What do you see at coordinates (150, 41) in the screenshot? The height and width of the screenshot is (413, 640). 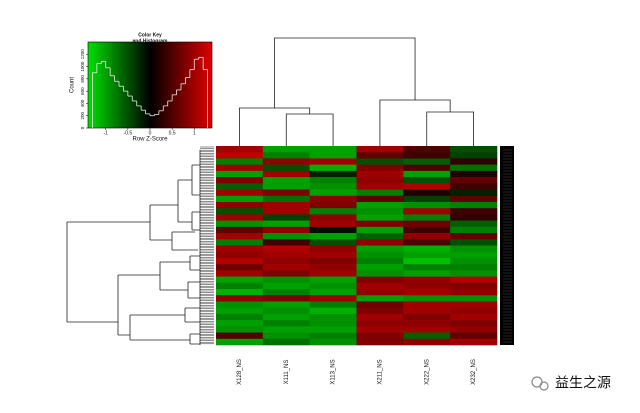 I see `color-key-title: and Histogram` at bounding box center [150, 41].